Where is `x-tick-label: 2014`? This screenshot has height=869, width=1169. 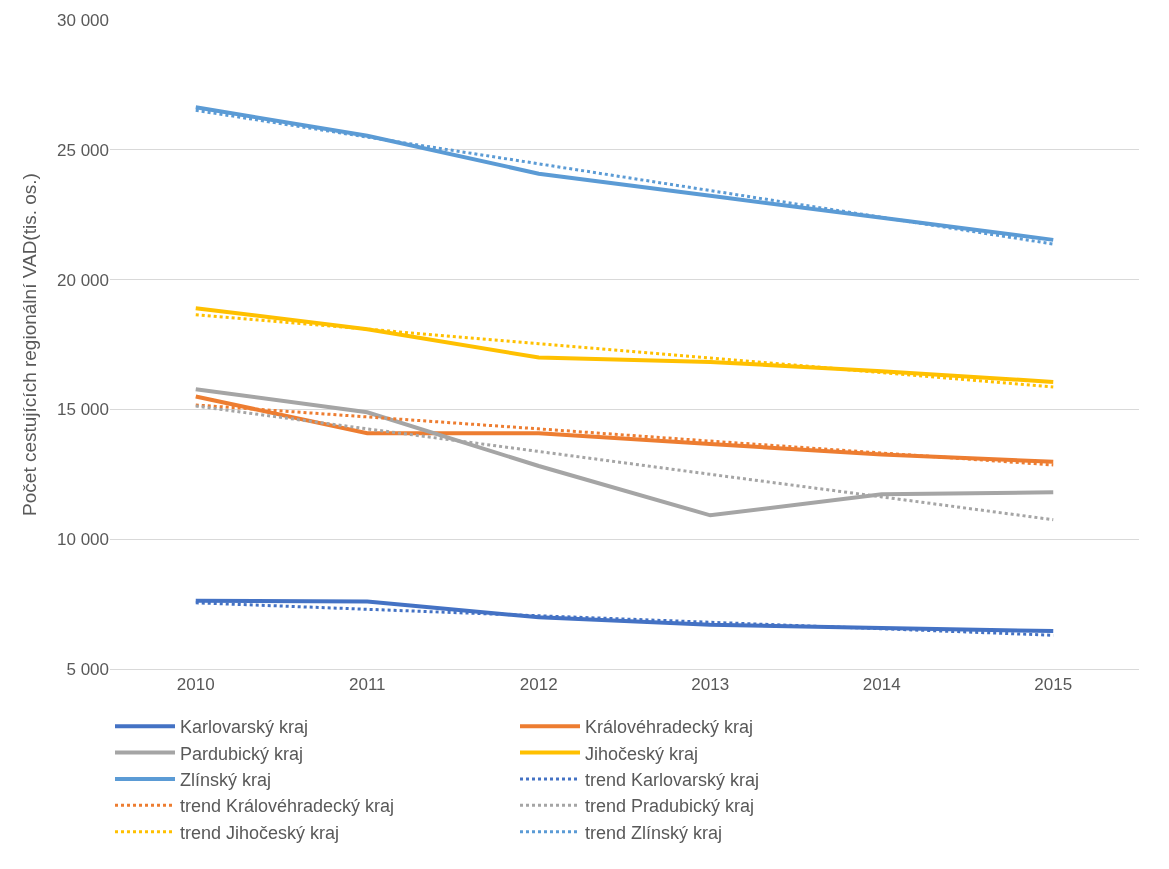 x-tick-label: 2014 is located at coordinates (881, 685).